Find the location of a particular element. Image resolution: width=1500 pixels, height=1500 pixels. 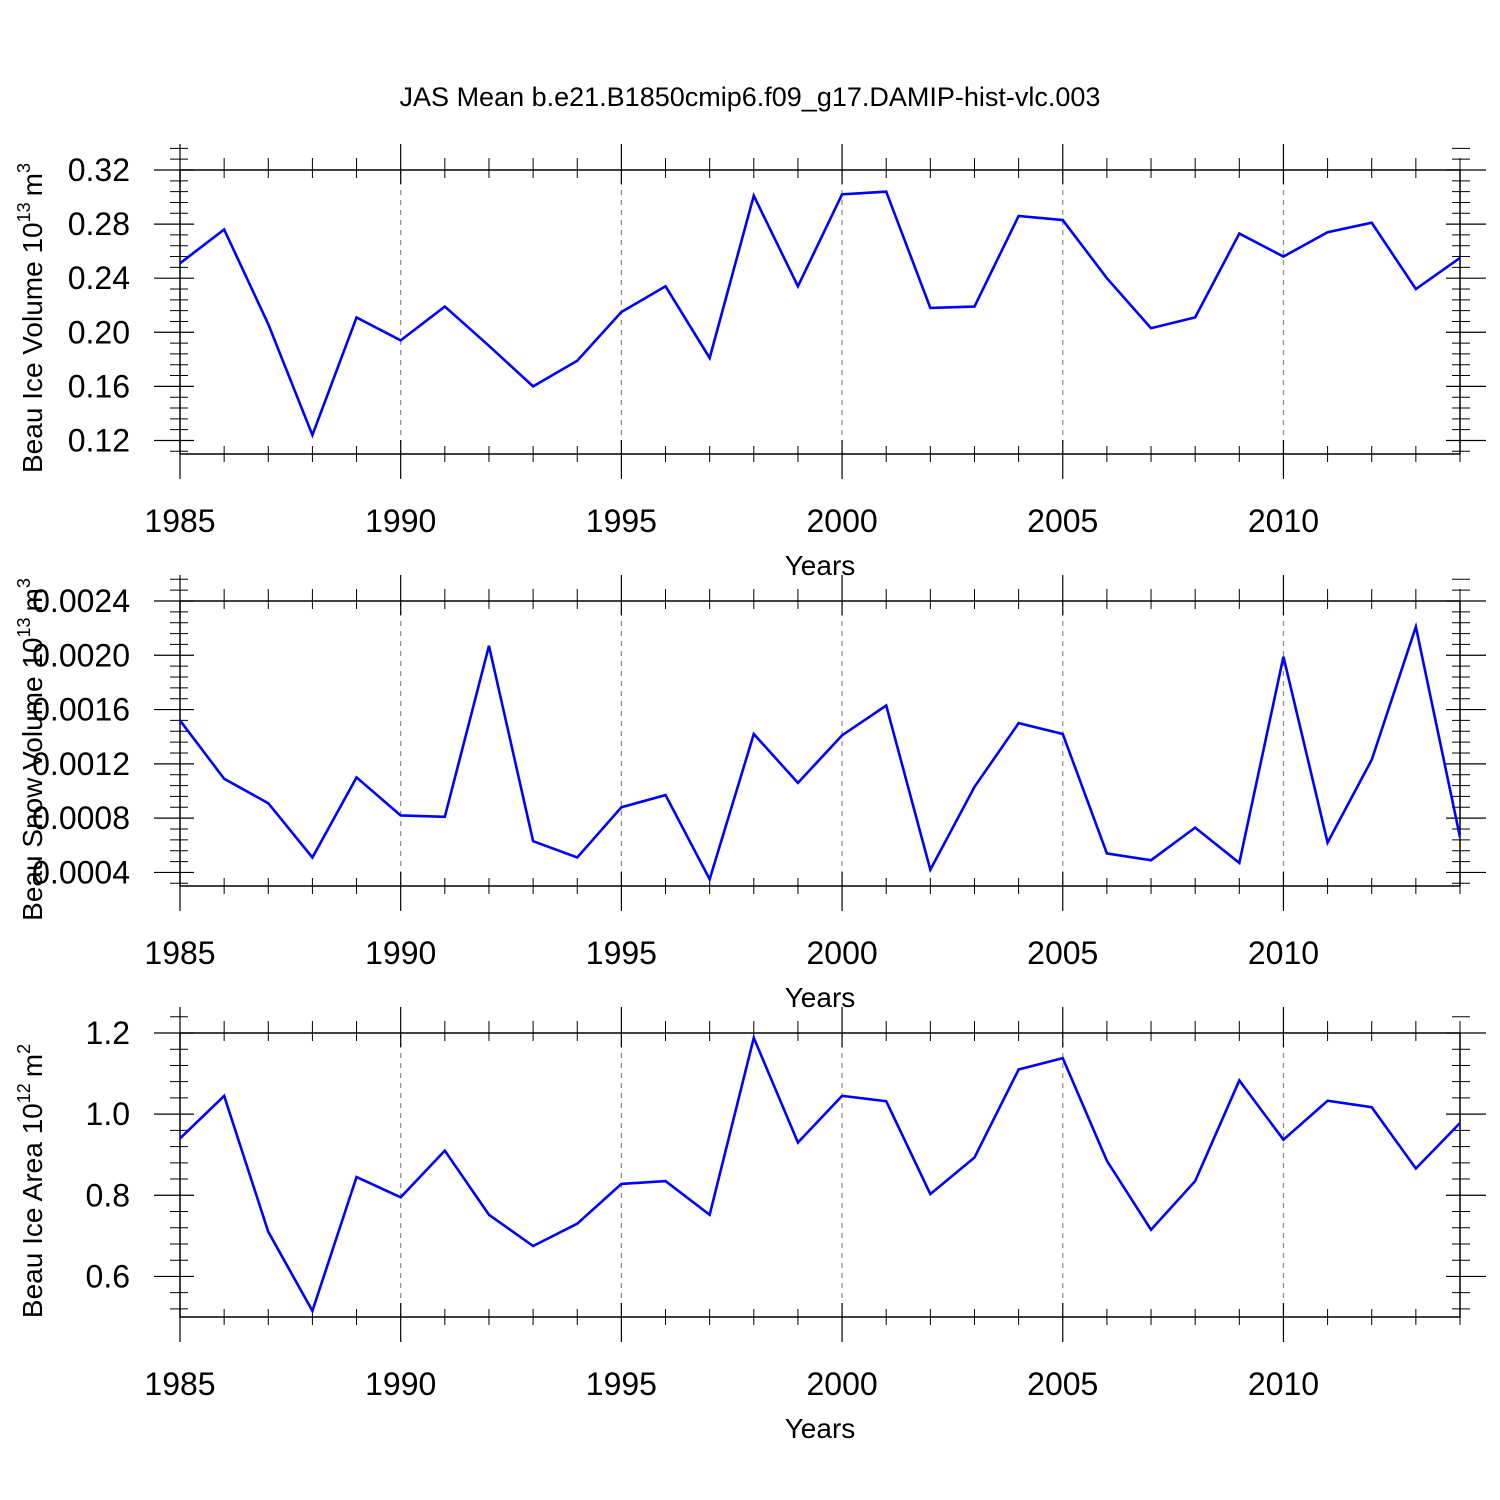

y-tick-label: 0.12 is located at coordinates (99, 440).